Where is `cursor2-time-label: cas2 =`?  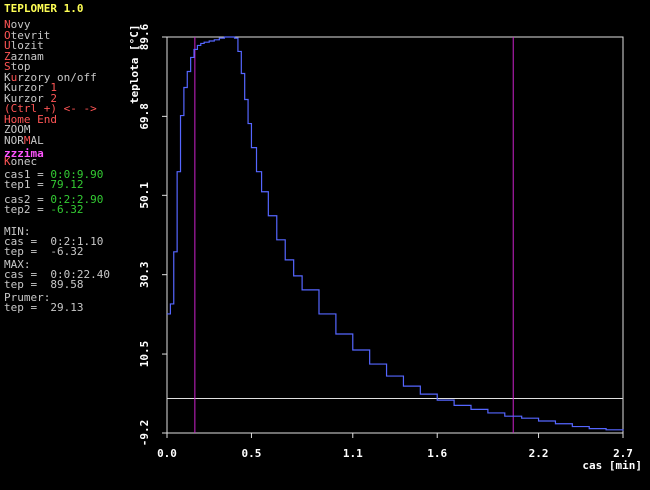 cursor2-time-label: cas2 = is located at coordinates (27, 199).